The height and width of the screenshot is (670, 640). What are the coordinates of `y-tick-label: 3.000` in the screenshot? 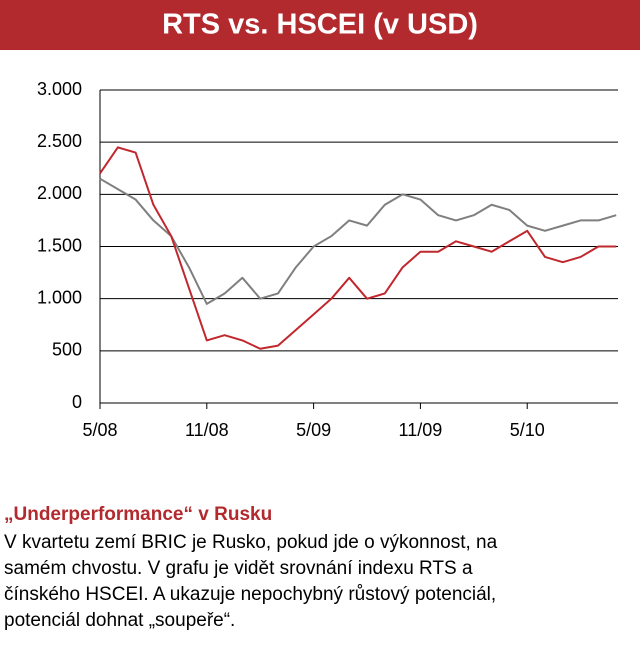 It's located at (59, 89).